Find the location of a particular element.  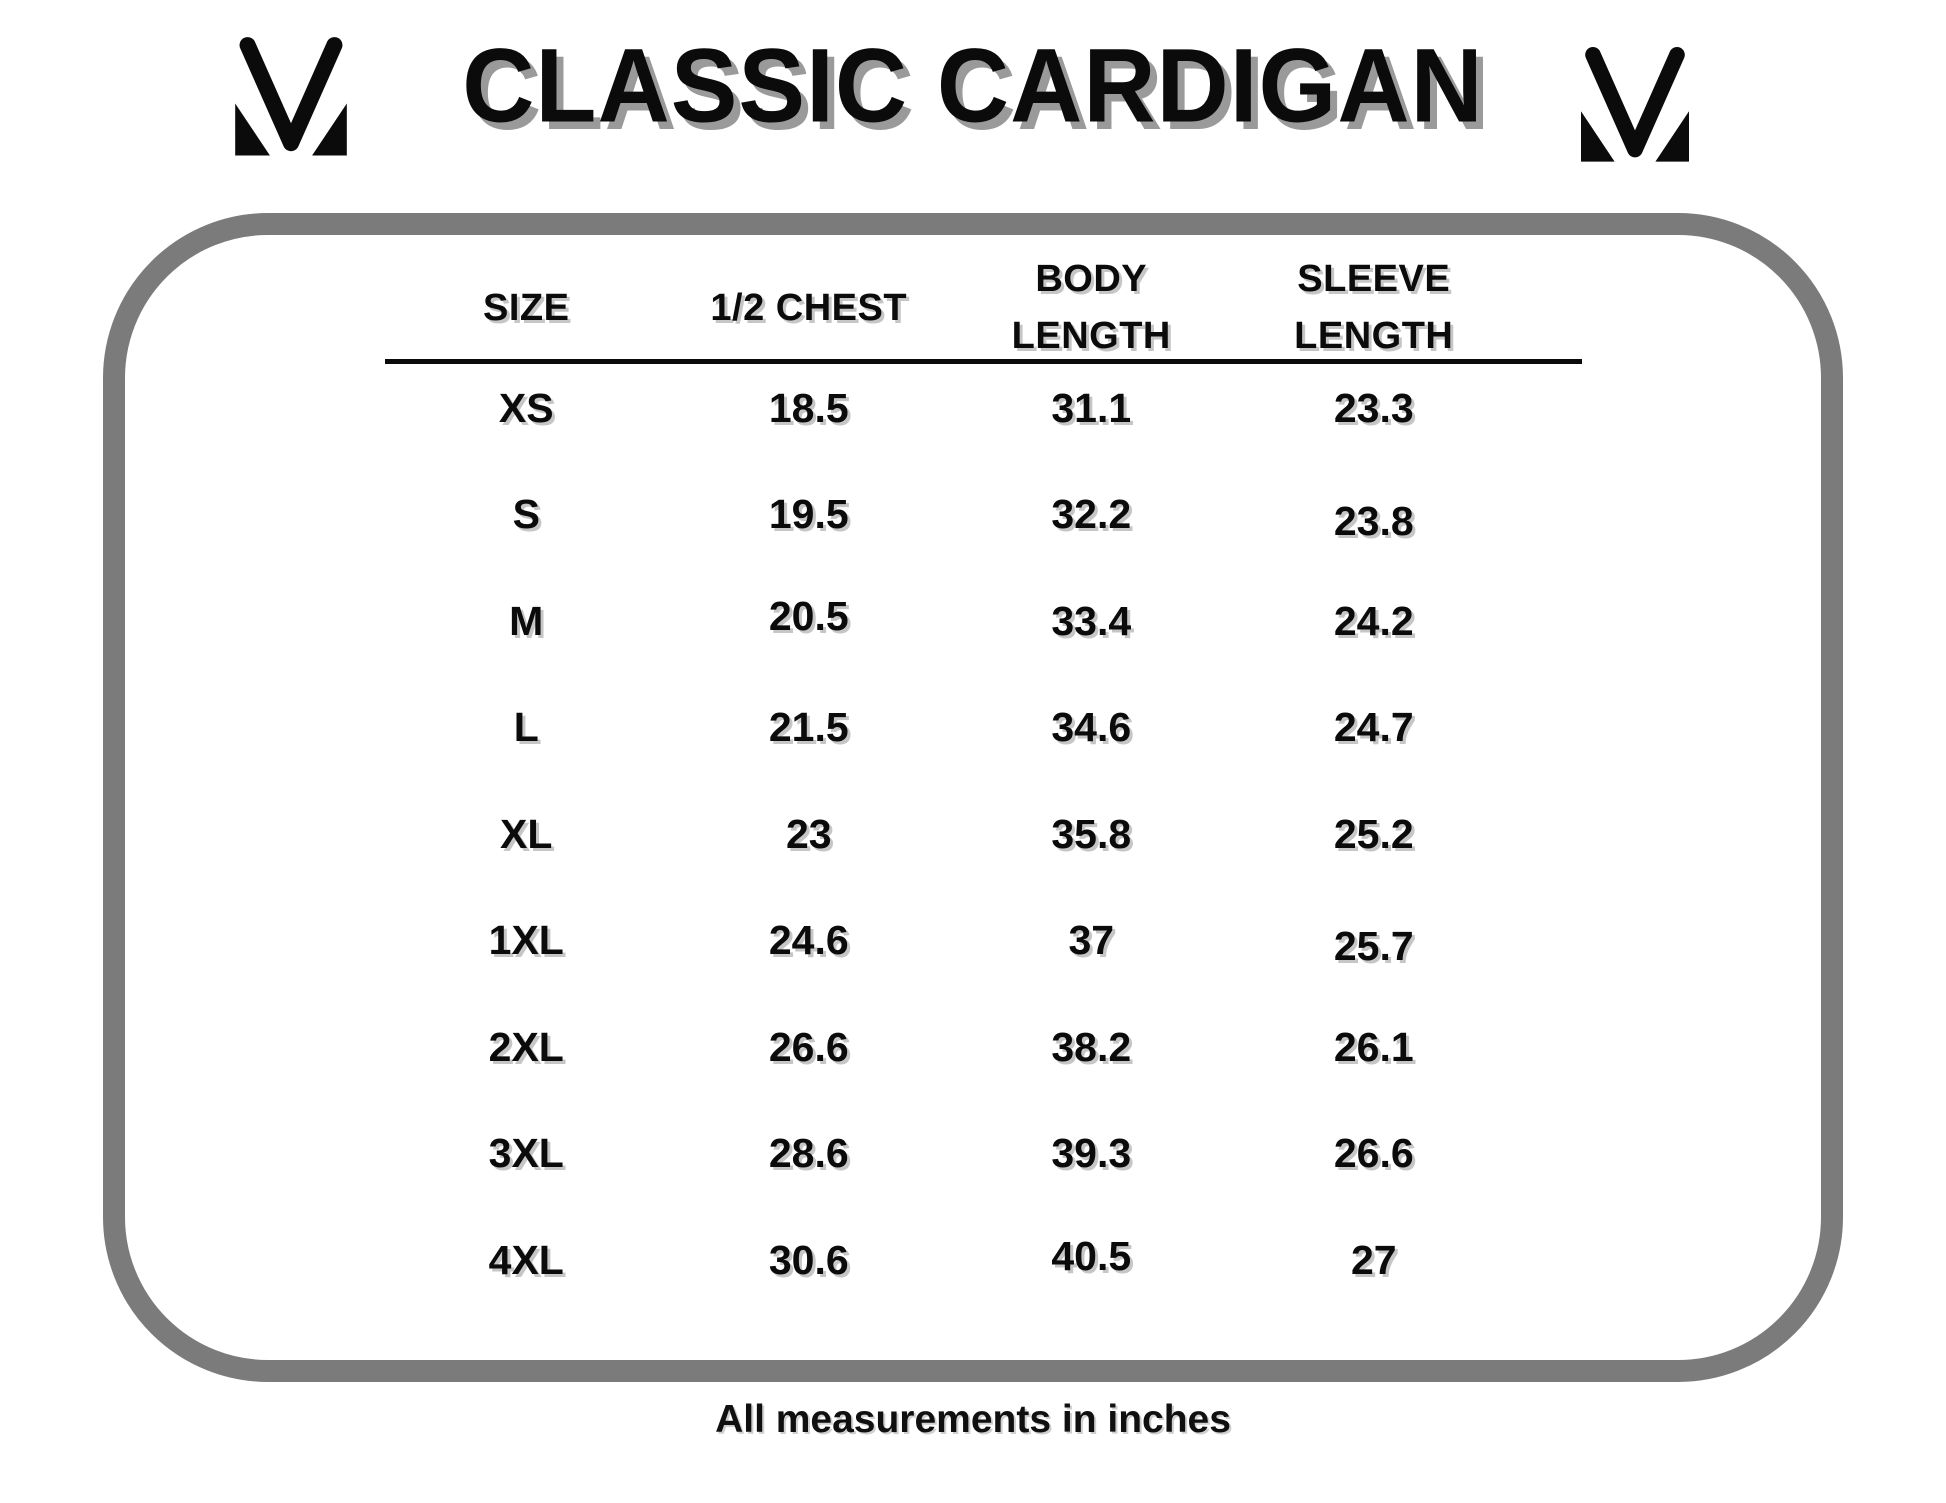

table-row: 3XL 28.6 39.3 26.6 is located at coordinates (950, 1154).